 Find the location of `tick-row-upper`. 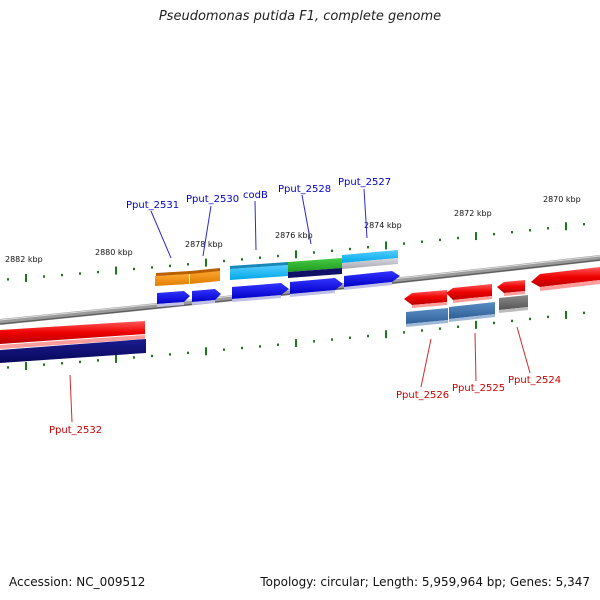

tick-row-upper is located at coordinates (296, 252).